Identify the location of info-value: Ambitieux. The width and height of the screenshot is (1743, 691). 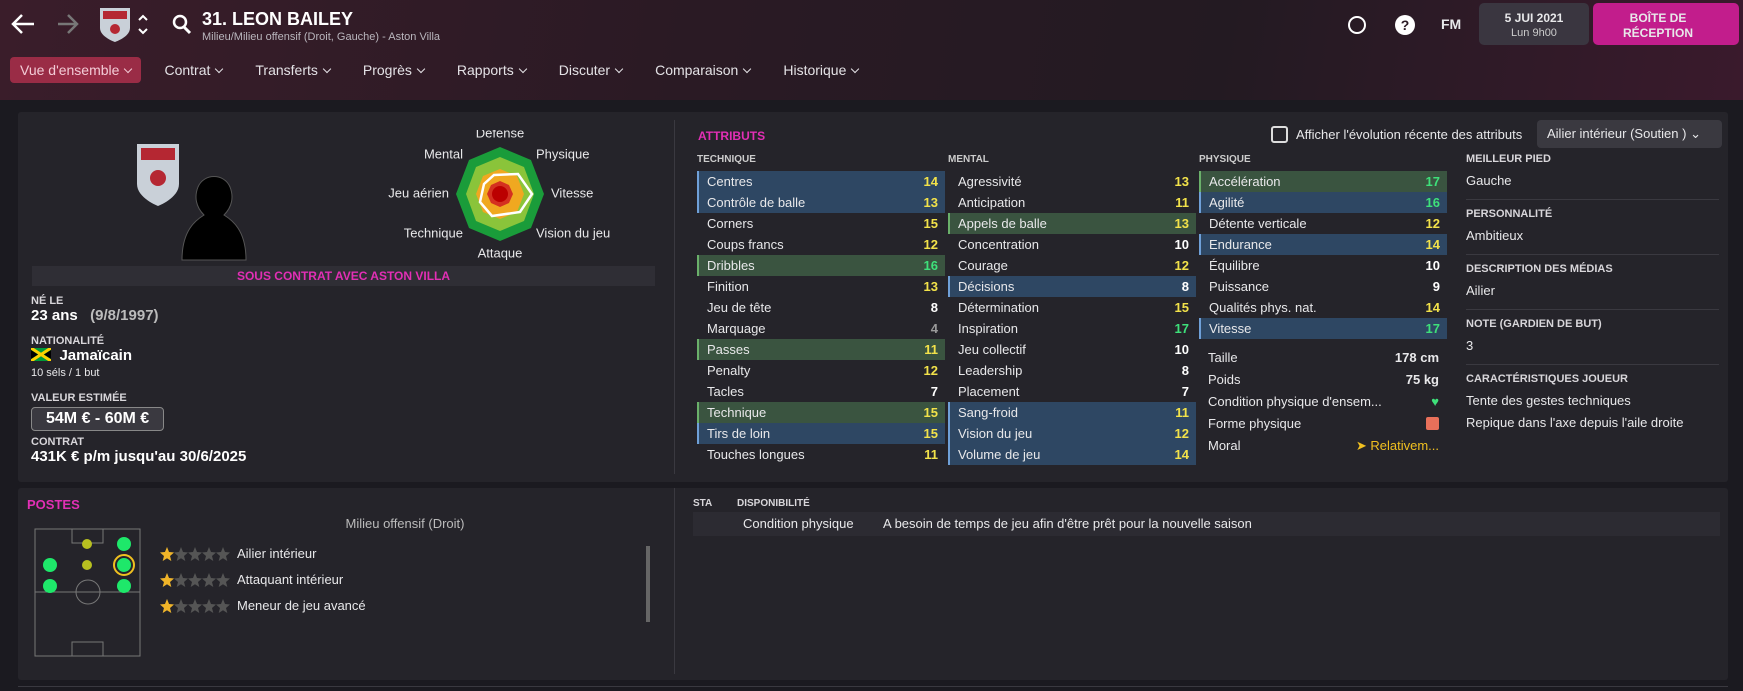
(1495, 235).